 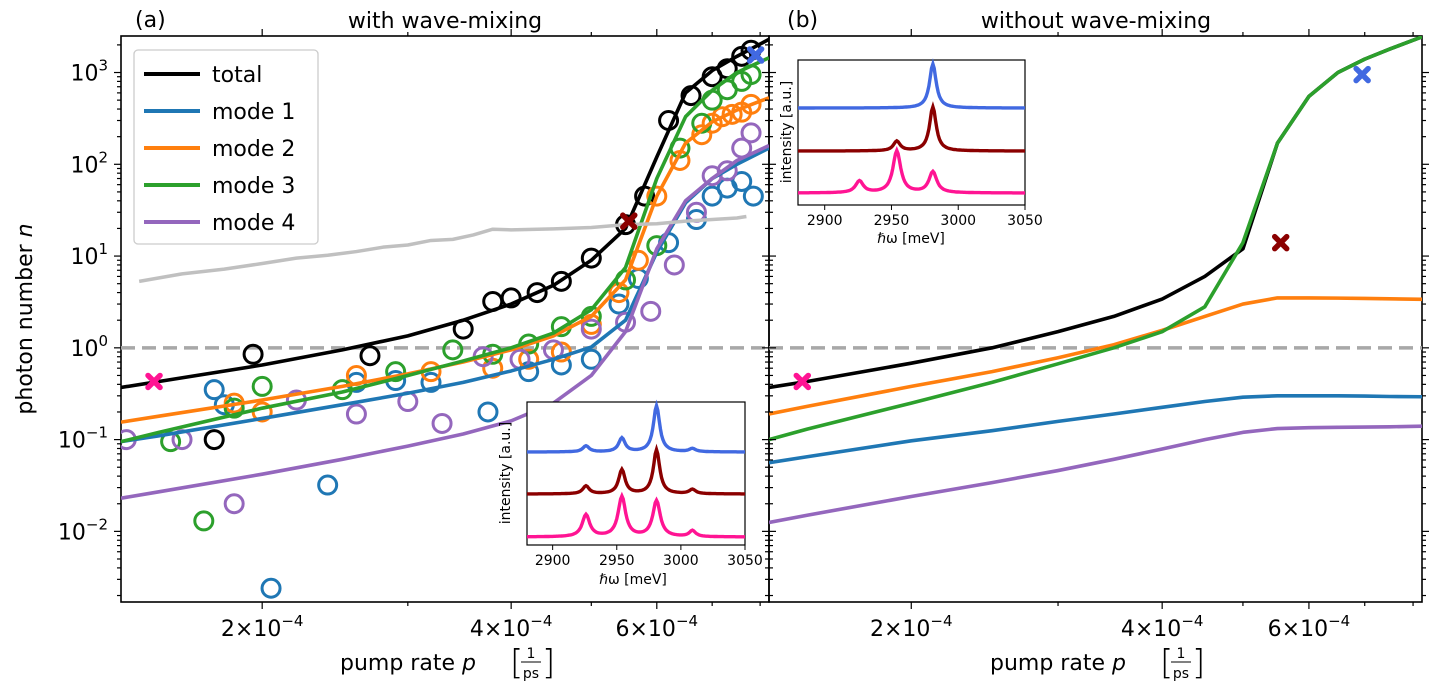 What do you see at coordinates (89, 72) in the screenshot?
I see `y-tick-label: 10³` at bounding box center [89, 72].